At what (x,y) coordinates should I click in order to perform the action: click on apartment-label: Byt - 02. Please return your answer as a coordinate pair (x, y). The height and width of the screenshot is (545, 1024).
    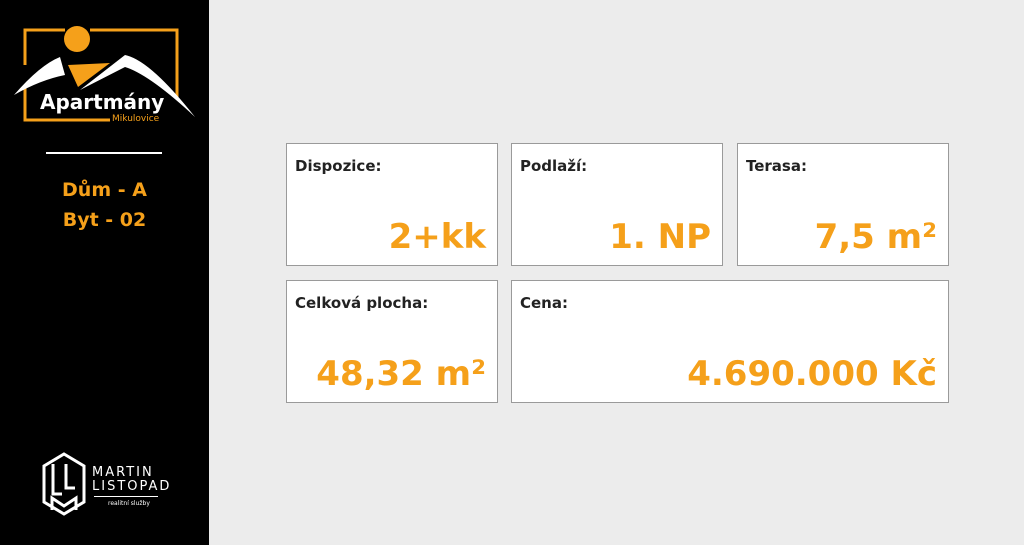
    Looking at the image, I should click on (104, 220).